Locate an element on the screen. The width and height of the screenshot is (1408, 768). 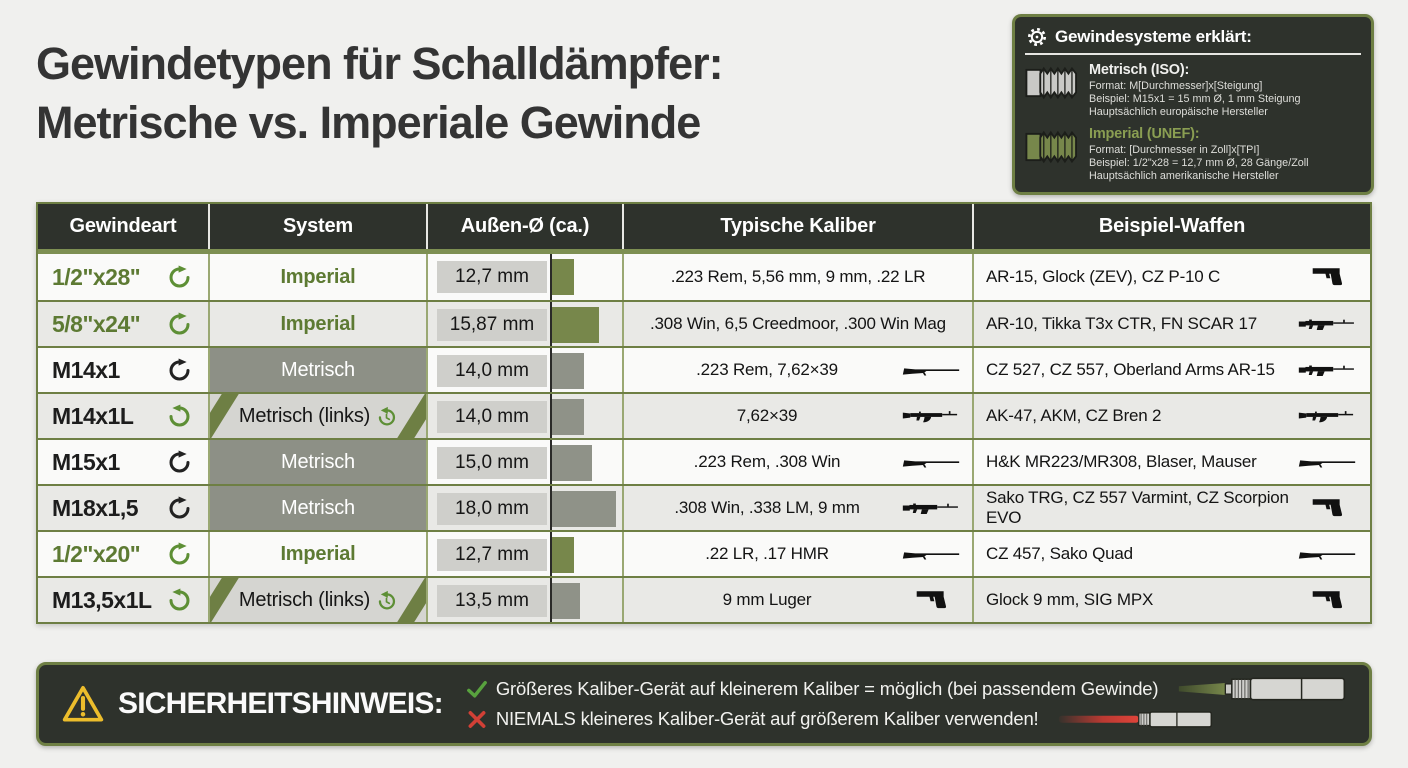
gear-icon is located at coordinates (1037, 37).